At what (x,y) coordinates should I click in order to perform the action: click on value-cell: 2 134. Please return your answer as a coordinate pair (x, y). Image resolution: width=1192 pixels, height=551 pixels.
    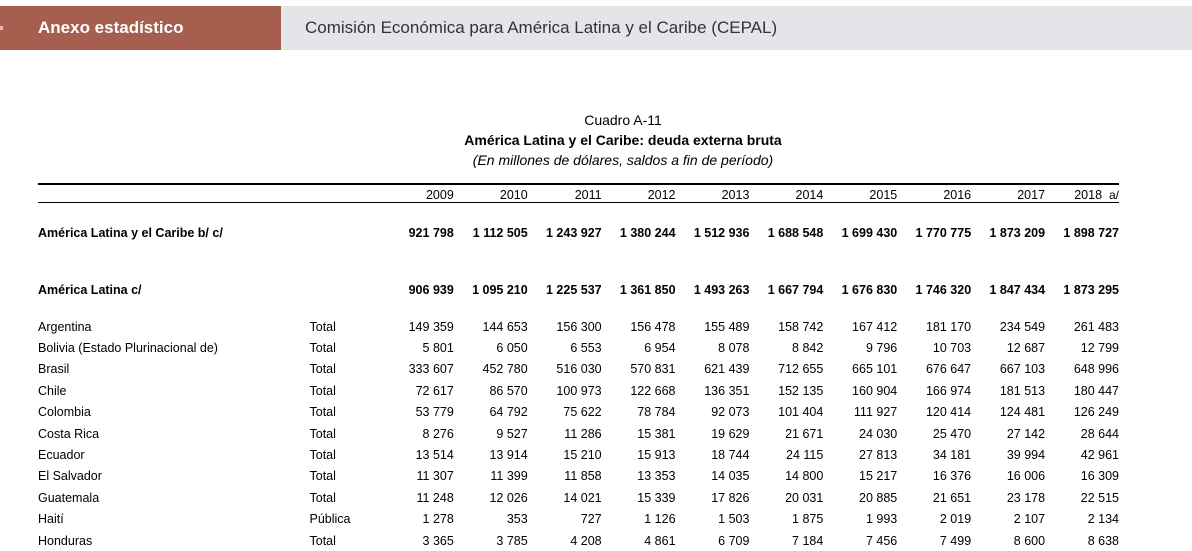
    Looking at the image, I should click on (1103, 519).